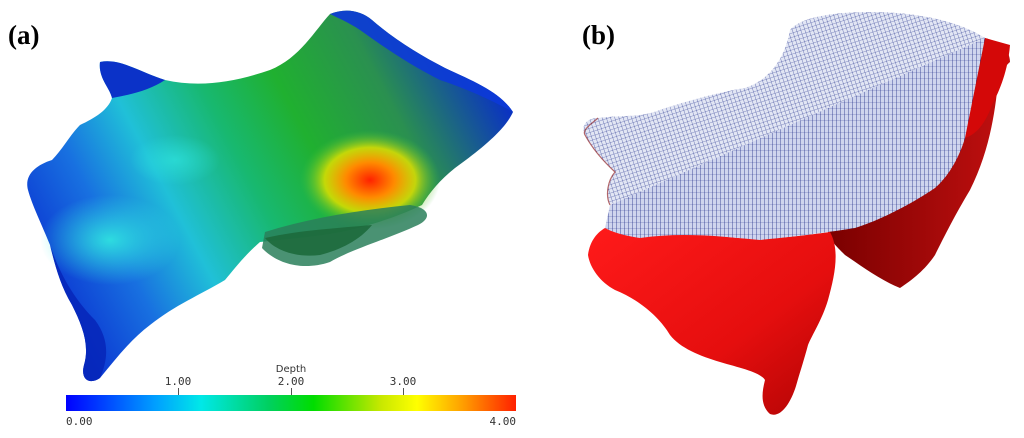 The height and width of the screenshot is (438, 1024). Describe the element at coordinates (503, 421) in the screenshot. I see `colorbar-max-label: 4.00` at that location.